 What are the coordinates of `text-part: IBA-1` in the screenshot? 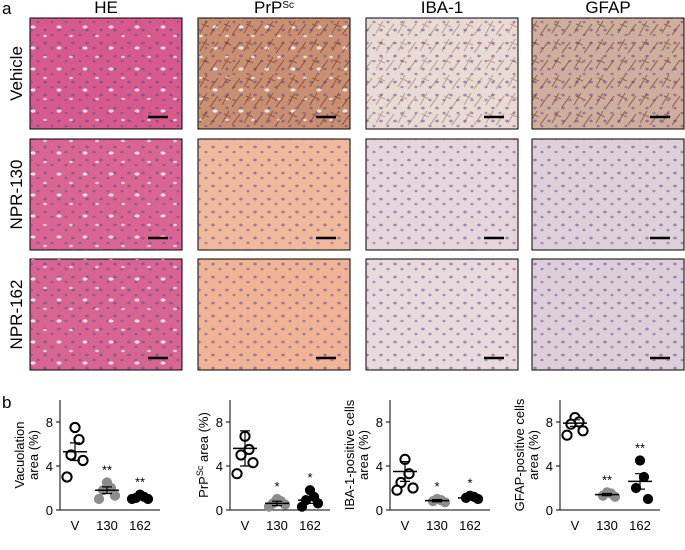 It's located at (442, 8).